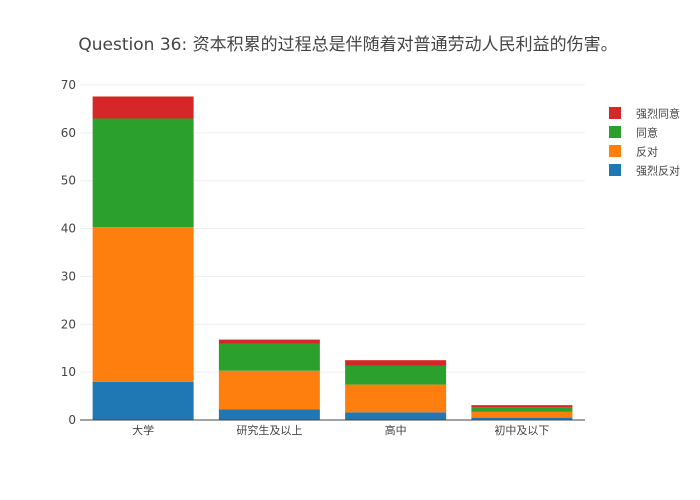  What do you see at coordinates (68, 181) in the screenshot?
I see `y-tick-label: 50` at bounding box center [68, 181].